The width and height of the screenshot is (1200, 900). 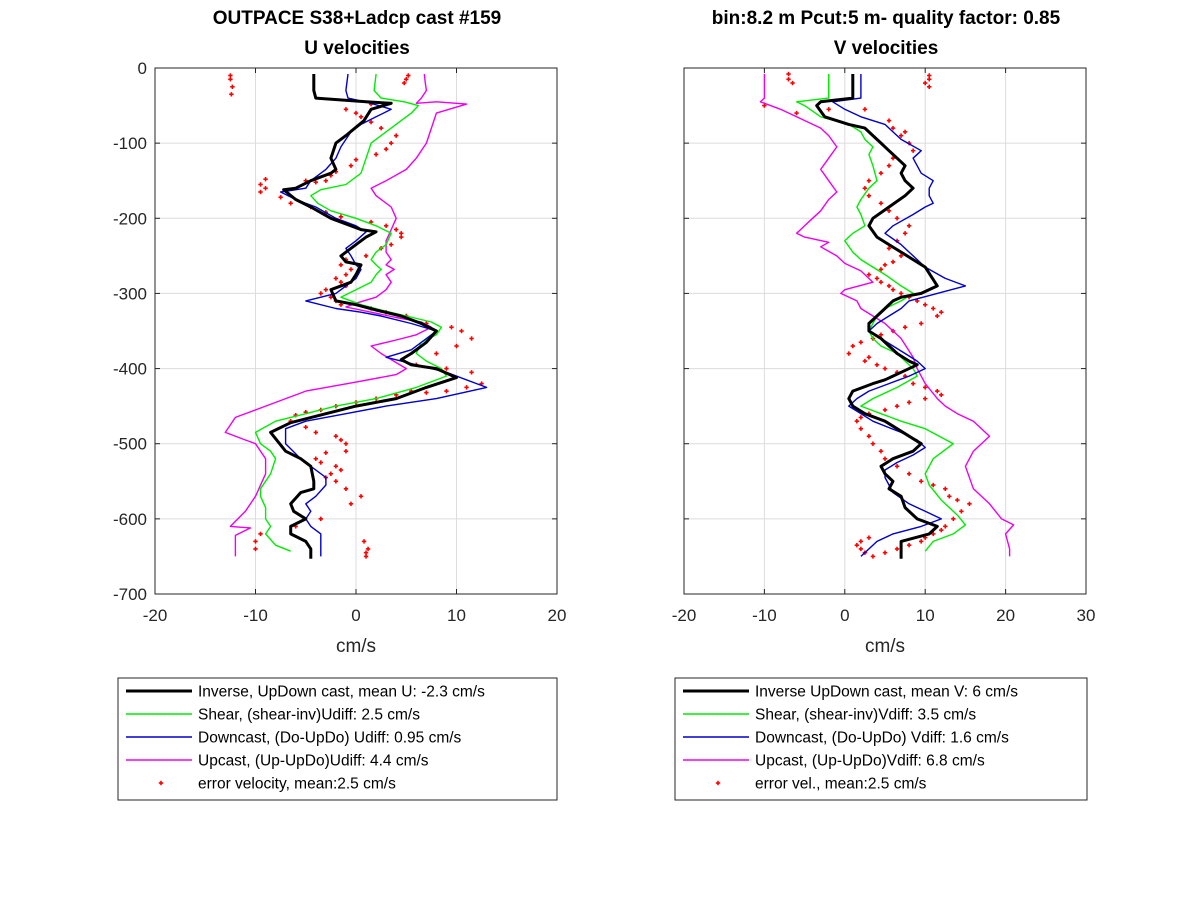 I want to click on v-xtick-label: 30, so click(x=1086, y=615).